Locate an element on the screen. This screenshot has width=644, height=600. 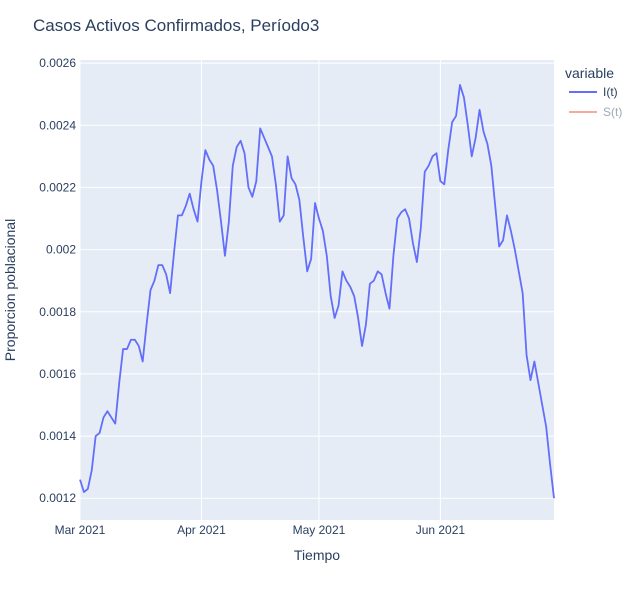
x-tick-label: Jun 2021 is located at coordinates (441, 530).